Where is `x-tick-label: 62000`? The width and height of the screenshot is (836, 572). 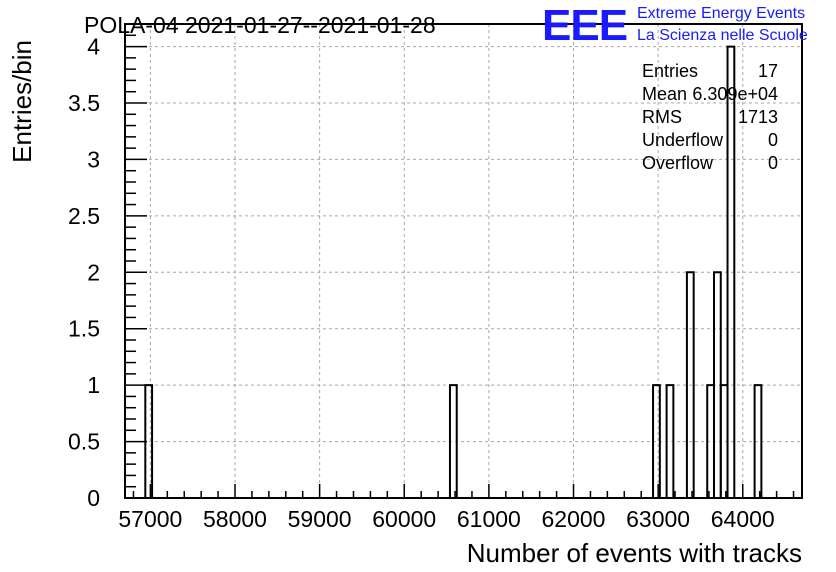
x-tick-label: 62000 is located at coordinates (574, 519).